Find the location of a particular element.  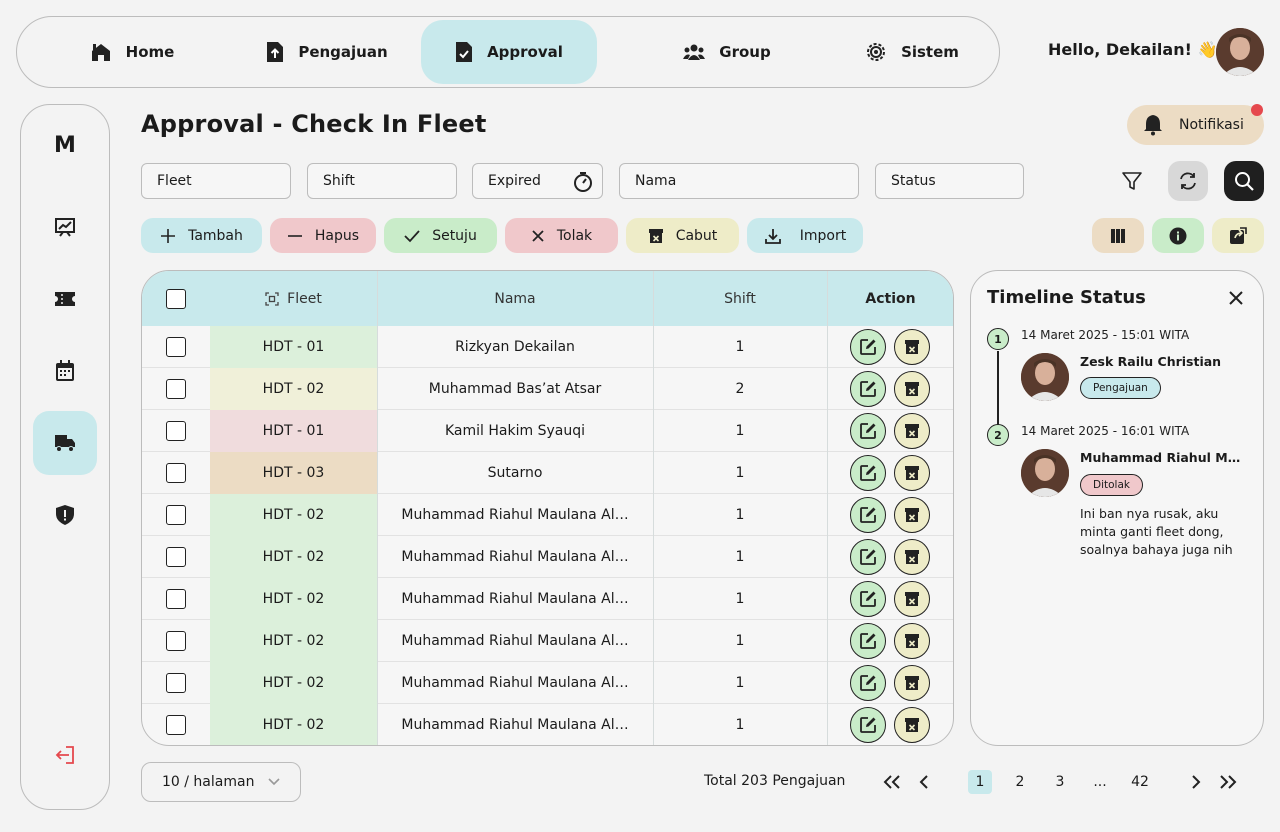

next-page-button is located at coordinates (1196, 782).